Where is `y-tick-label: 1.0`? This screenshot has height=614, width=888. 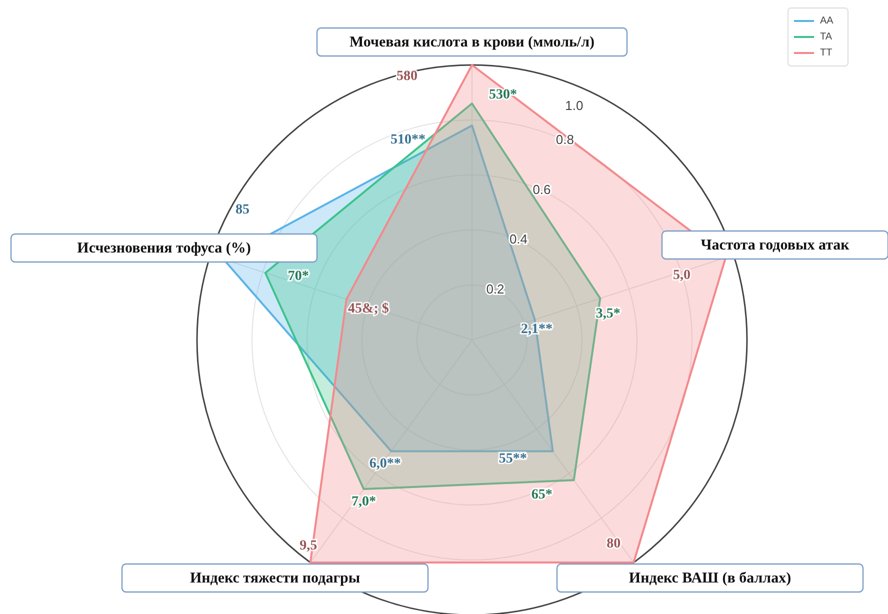
y-tick-label: 1.0 is located at coordinates (574, 106).